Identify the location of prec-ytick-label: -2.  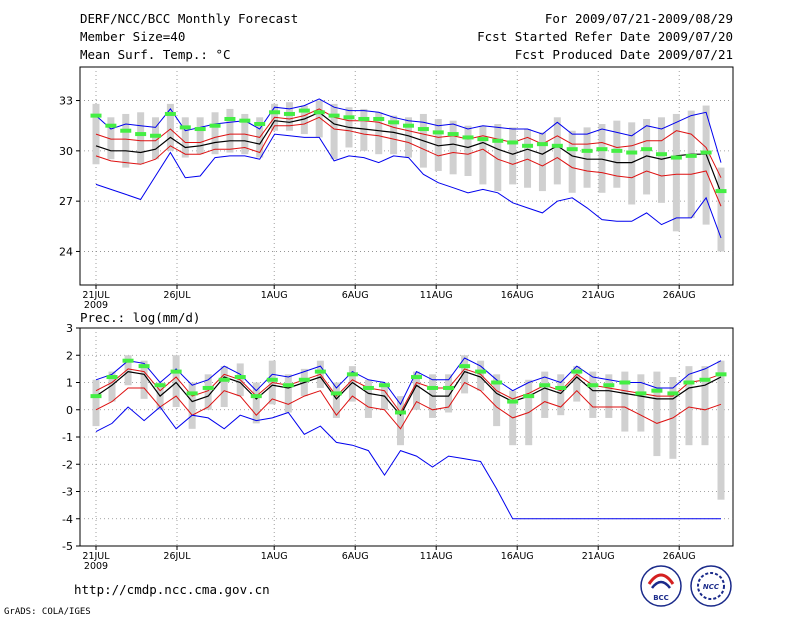
(67, 464).